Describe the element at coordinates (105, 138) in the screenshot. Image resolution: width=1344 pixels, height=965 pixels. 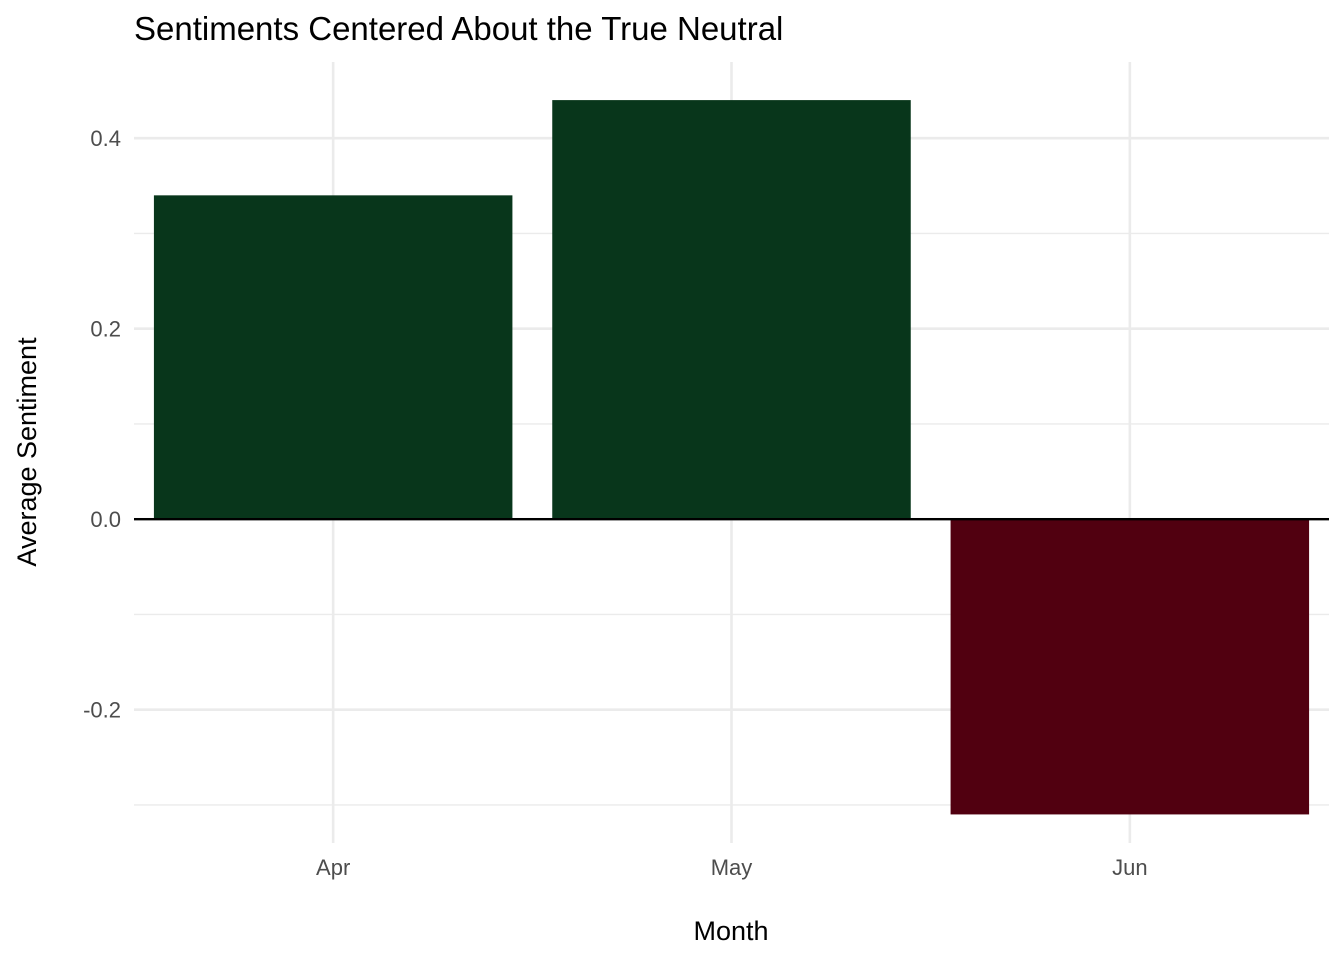
I see `y-tick-label: 0.4` at that location.